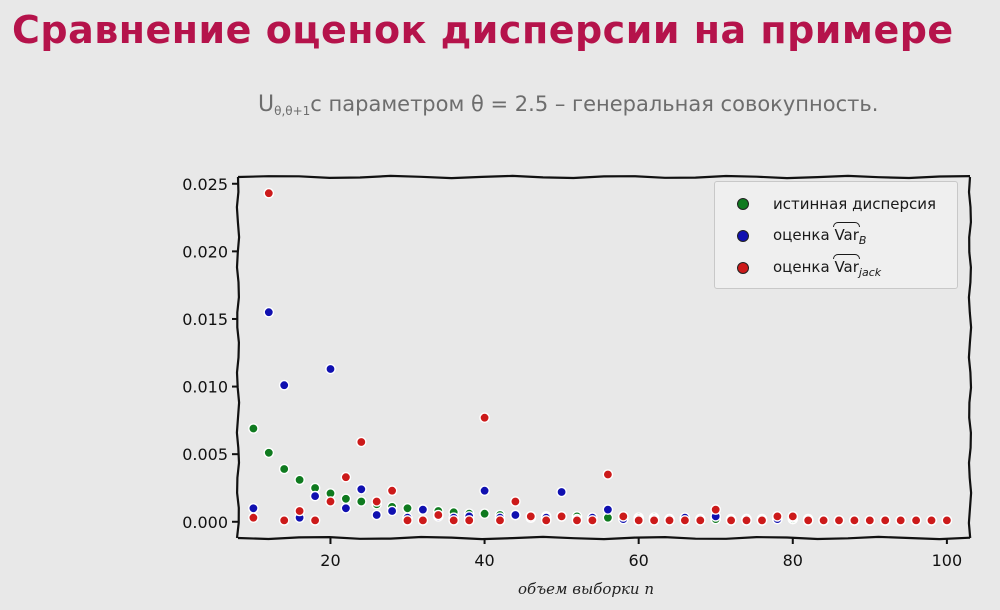  Describe the element at coordinates (330, 560) in the screenshot. I see `x-tick-label: 20` at that location.